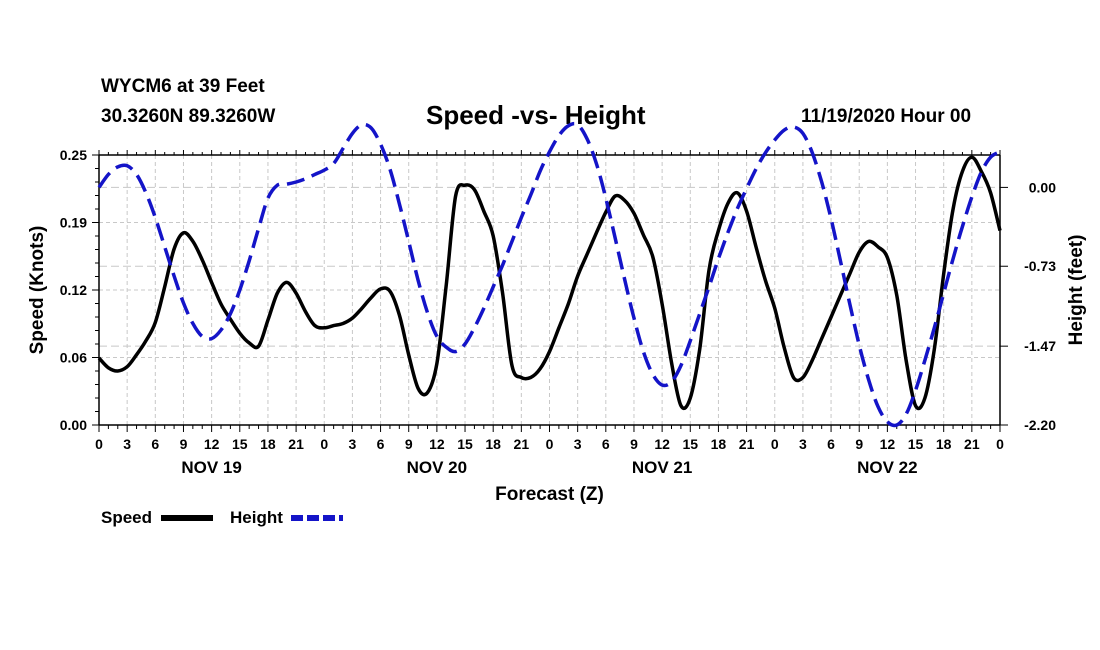 The image size is (1100, 650). Describe the element at coordinates (1040, 346) in the screenshot. I see `y2-tick-label: -1.47` at that location.